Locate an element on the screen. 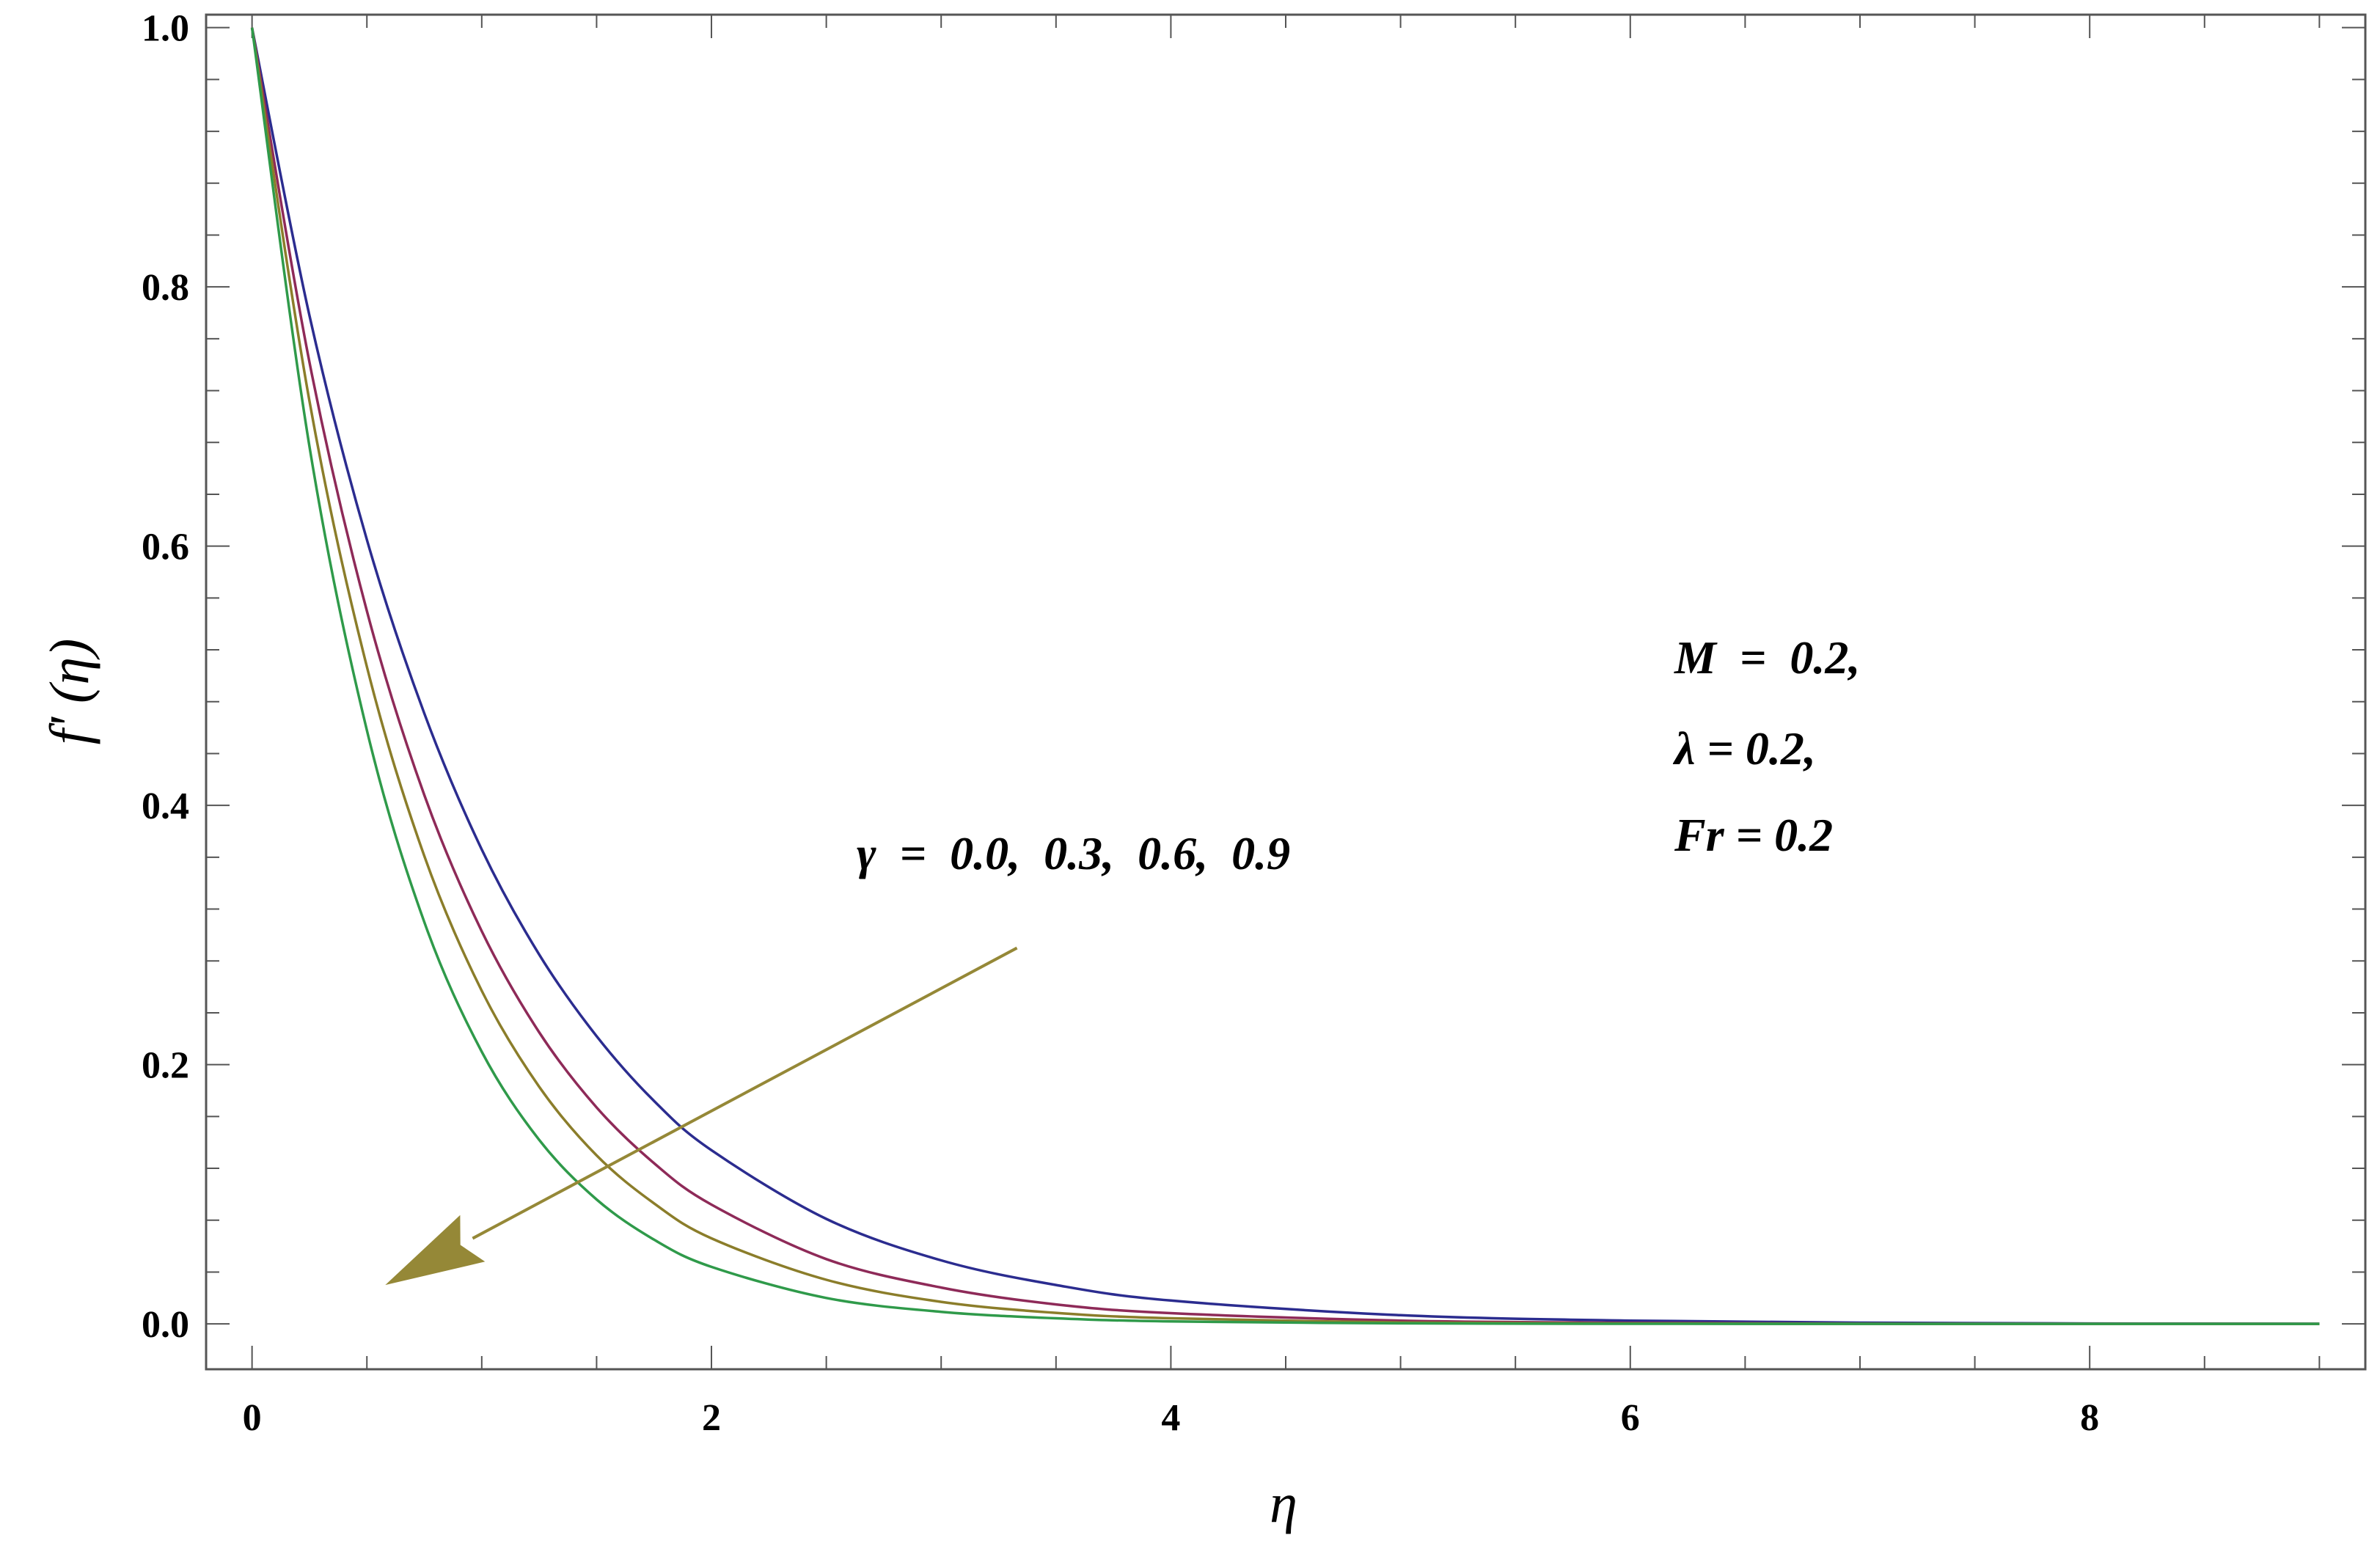 The width and height of the screenshot is (2380, 1568). x-axis-label: η is located at coordinates (1284, 1503).